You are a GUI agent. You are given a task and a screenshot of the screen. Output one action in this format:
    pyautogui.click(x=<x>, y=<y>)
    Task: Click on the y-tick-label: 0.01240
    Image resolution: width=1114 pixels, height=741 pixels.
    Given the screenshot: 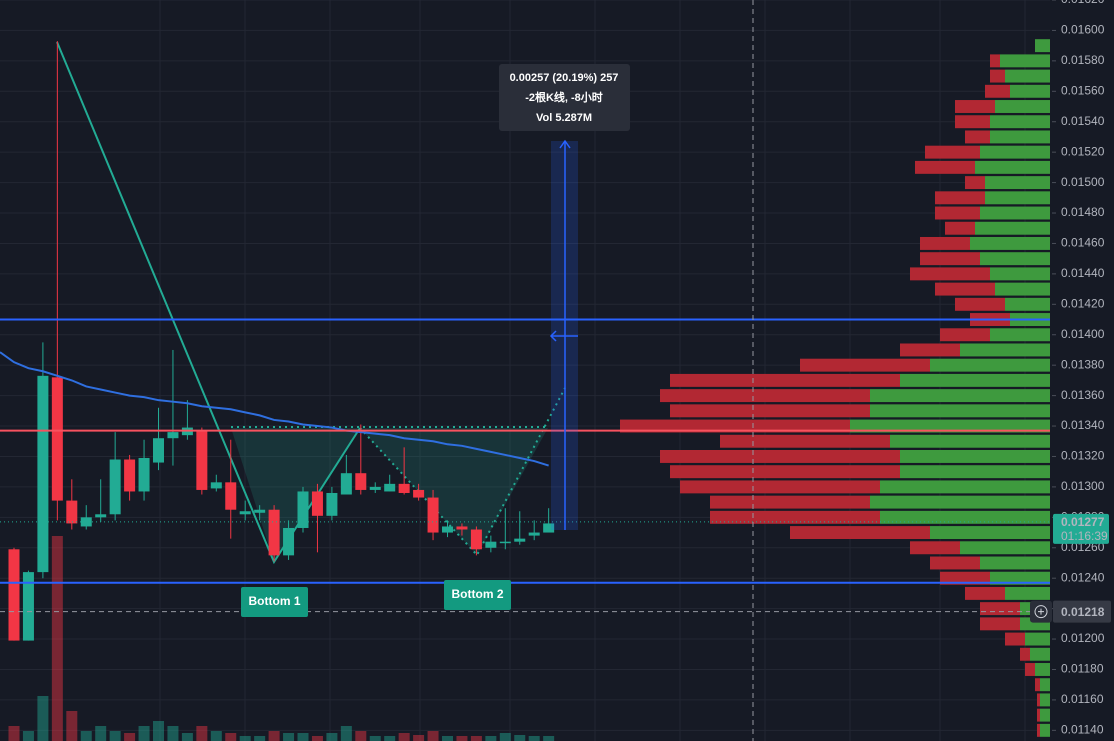 What is the action you would take?
    pyautogui.click(x=1083, y=577)
    